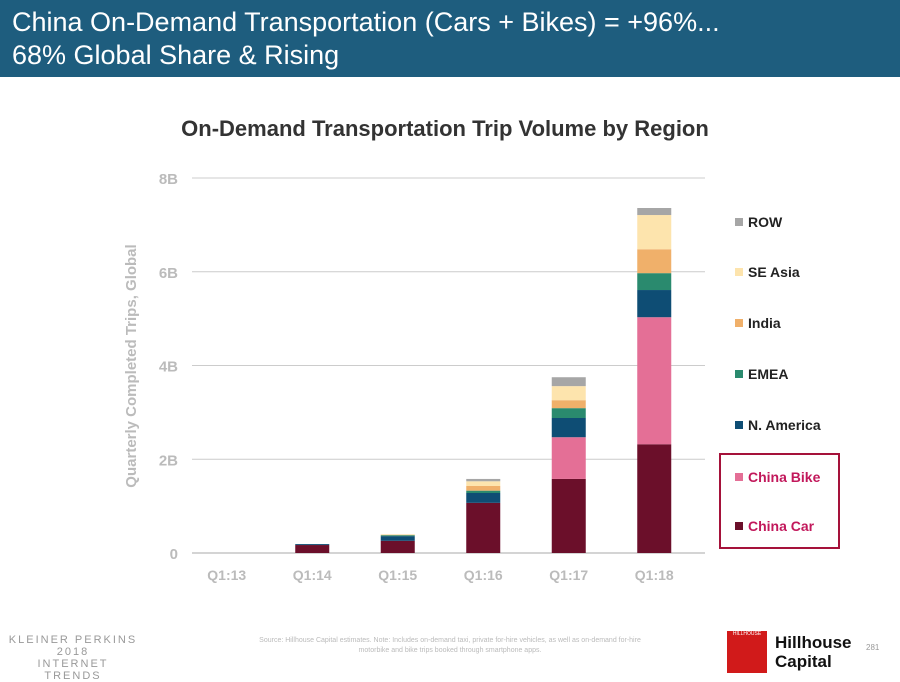 The width and height of the screenshot is (900, 682). What do you see at coordinates (654, 575) in the screenshot?
I see `x-tick-label: Q1:18` at bounding box center [654, 575].